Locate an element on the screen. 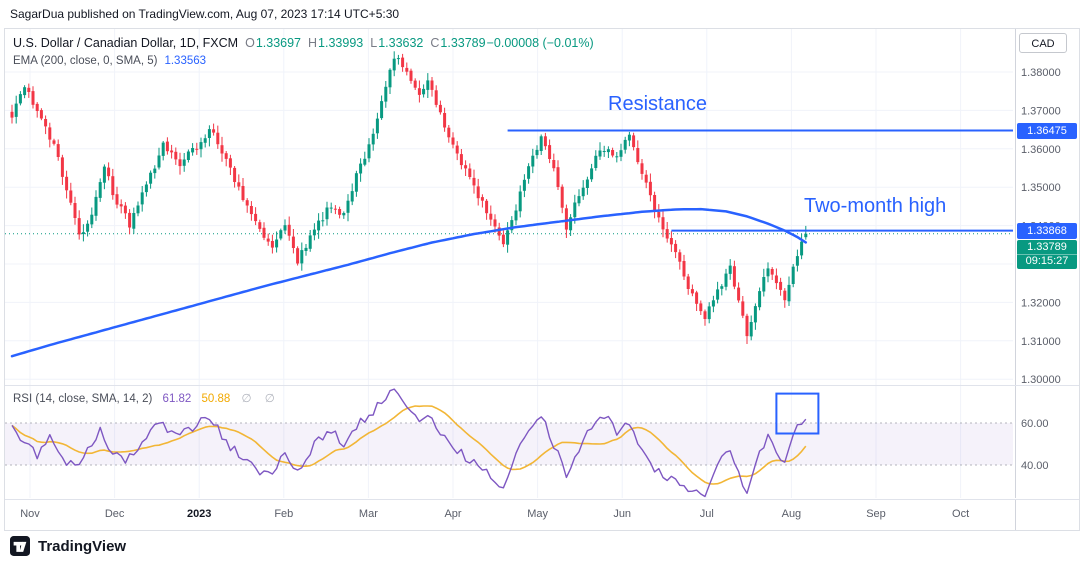 This screenshot has width=1084, height=561. price-axis-label: 1.38000 is located at coordinates (1041, 73).